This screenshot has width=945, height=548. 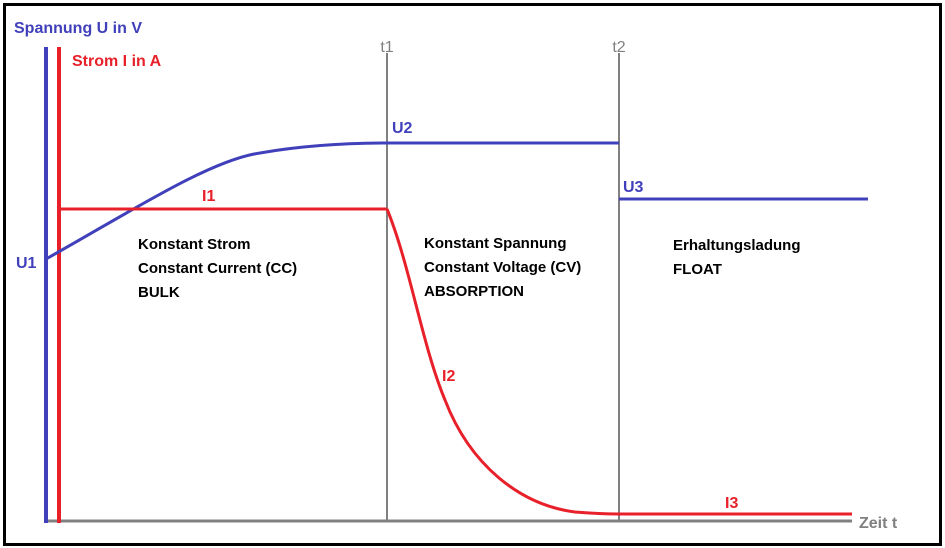 What do you see at coordinates (159, 292) in the screenshot?
I see `bulk-phase-line3: BULK` at bounding box center [159, 292].